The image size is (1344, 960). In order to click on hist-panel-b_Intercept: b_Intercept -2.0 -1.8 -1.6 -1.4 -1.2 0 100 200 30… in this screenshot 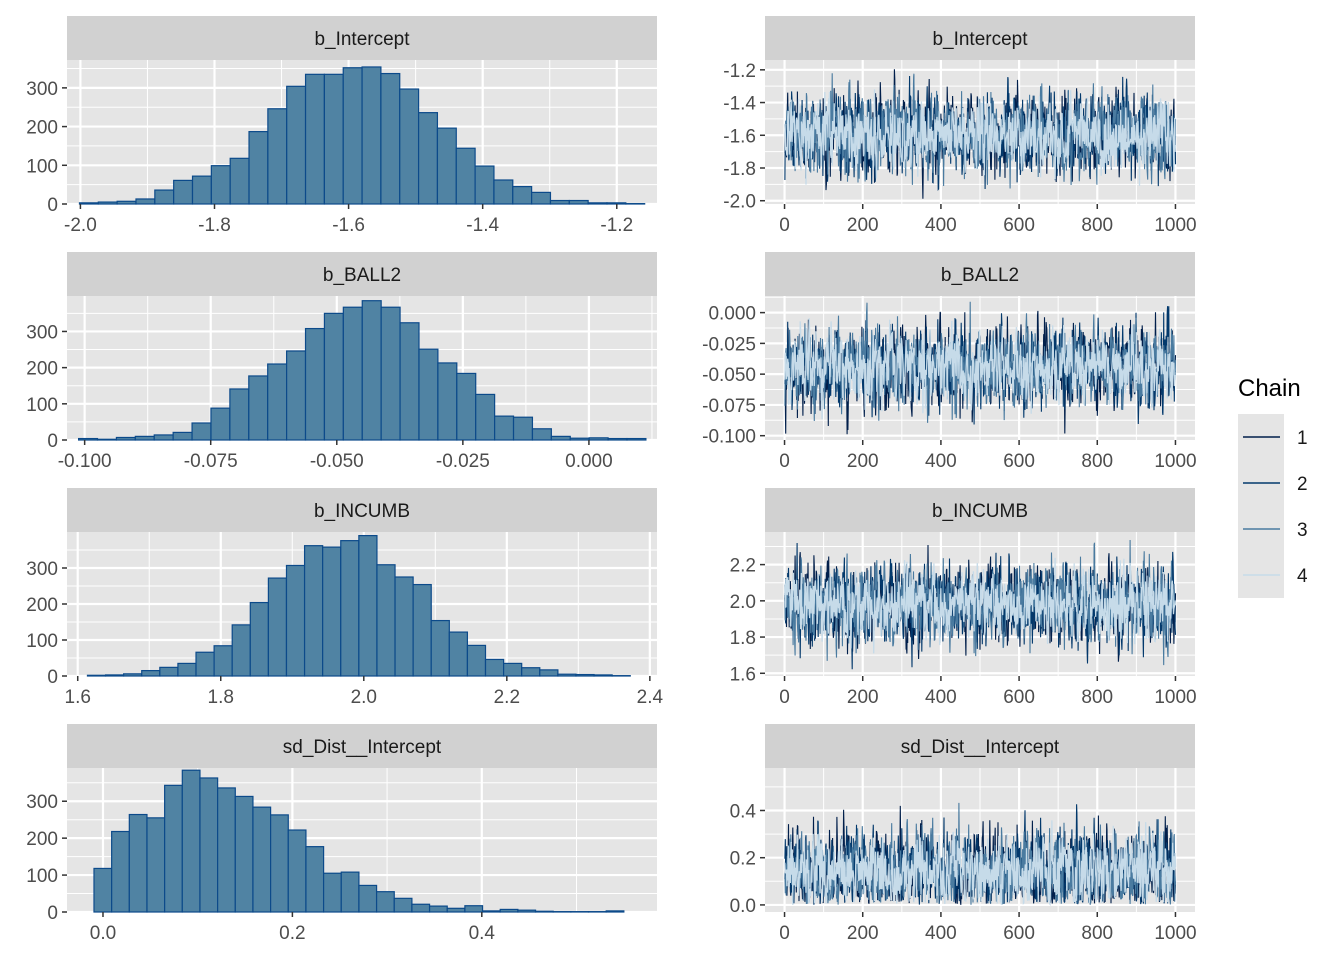, I will do `click(341, 126)`.